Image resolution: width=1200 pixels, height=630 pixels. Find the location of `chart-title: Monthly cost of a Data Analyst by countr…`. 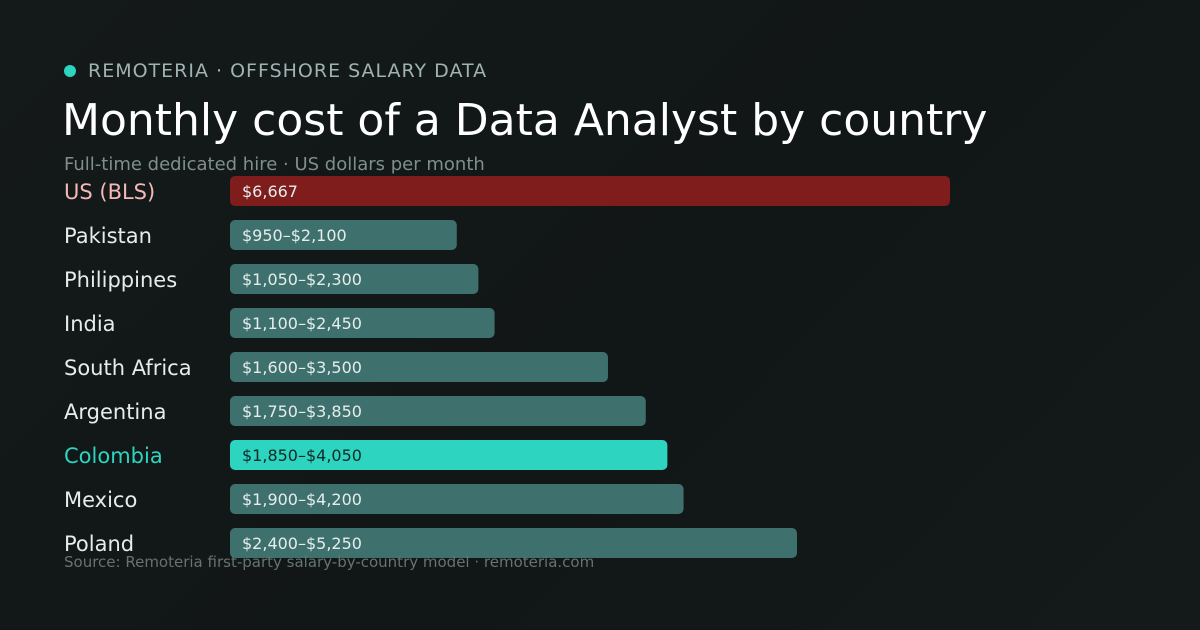

chart-title: Monthly cost of a Data Analyst by countr… is located at coordinates (525, 120).